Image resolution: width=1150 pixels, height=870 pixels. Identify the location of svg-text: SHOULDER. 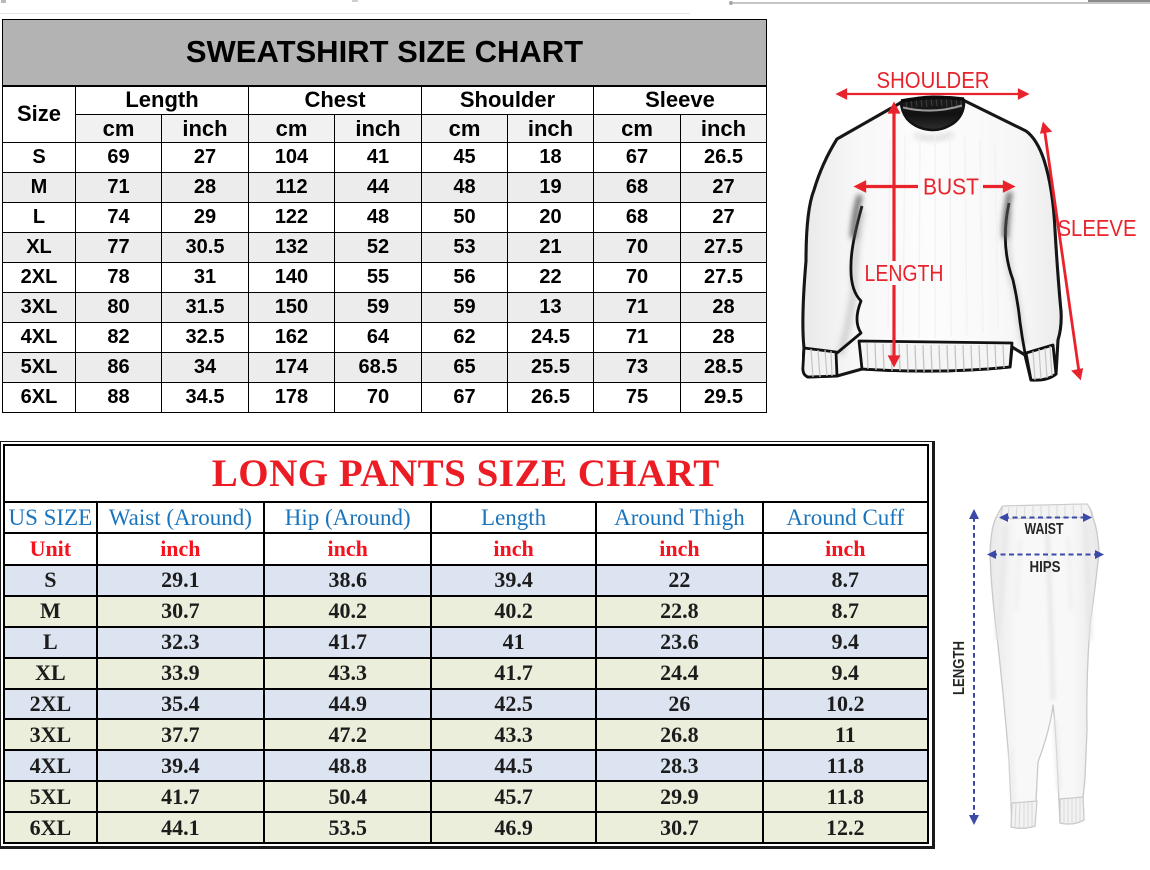
(933, 80).